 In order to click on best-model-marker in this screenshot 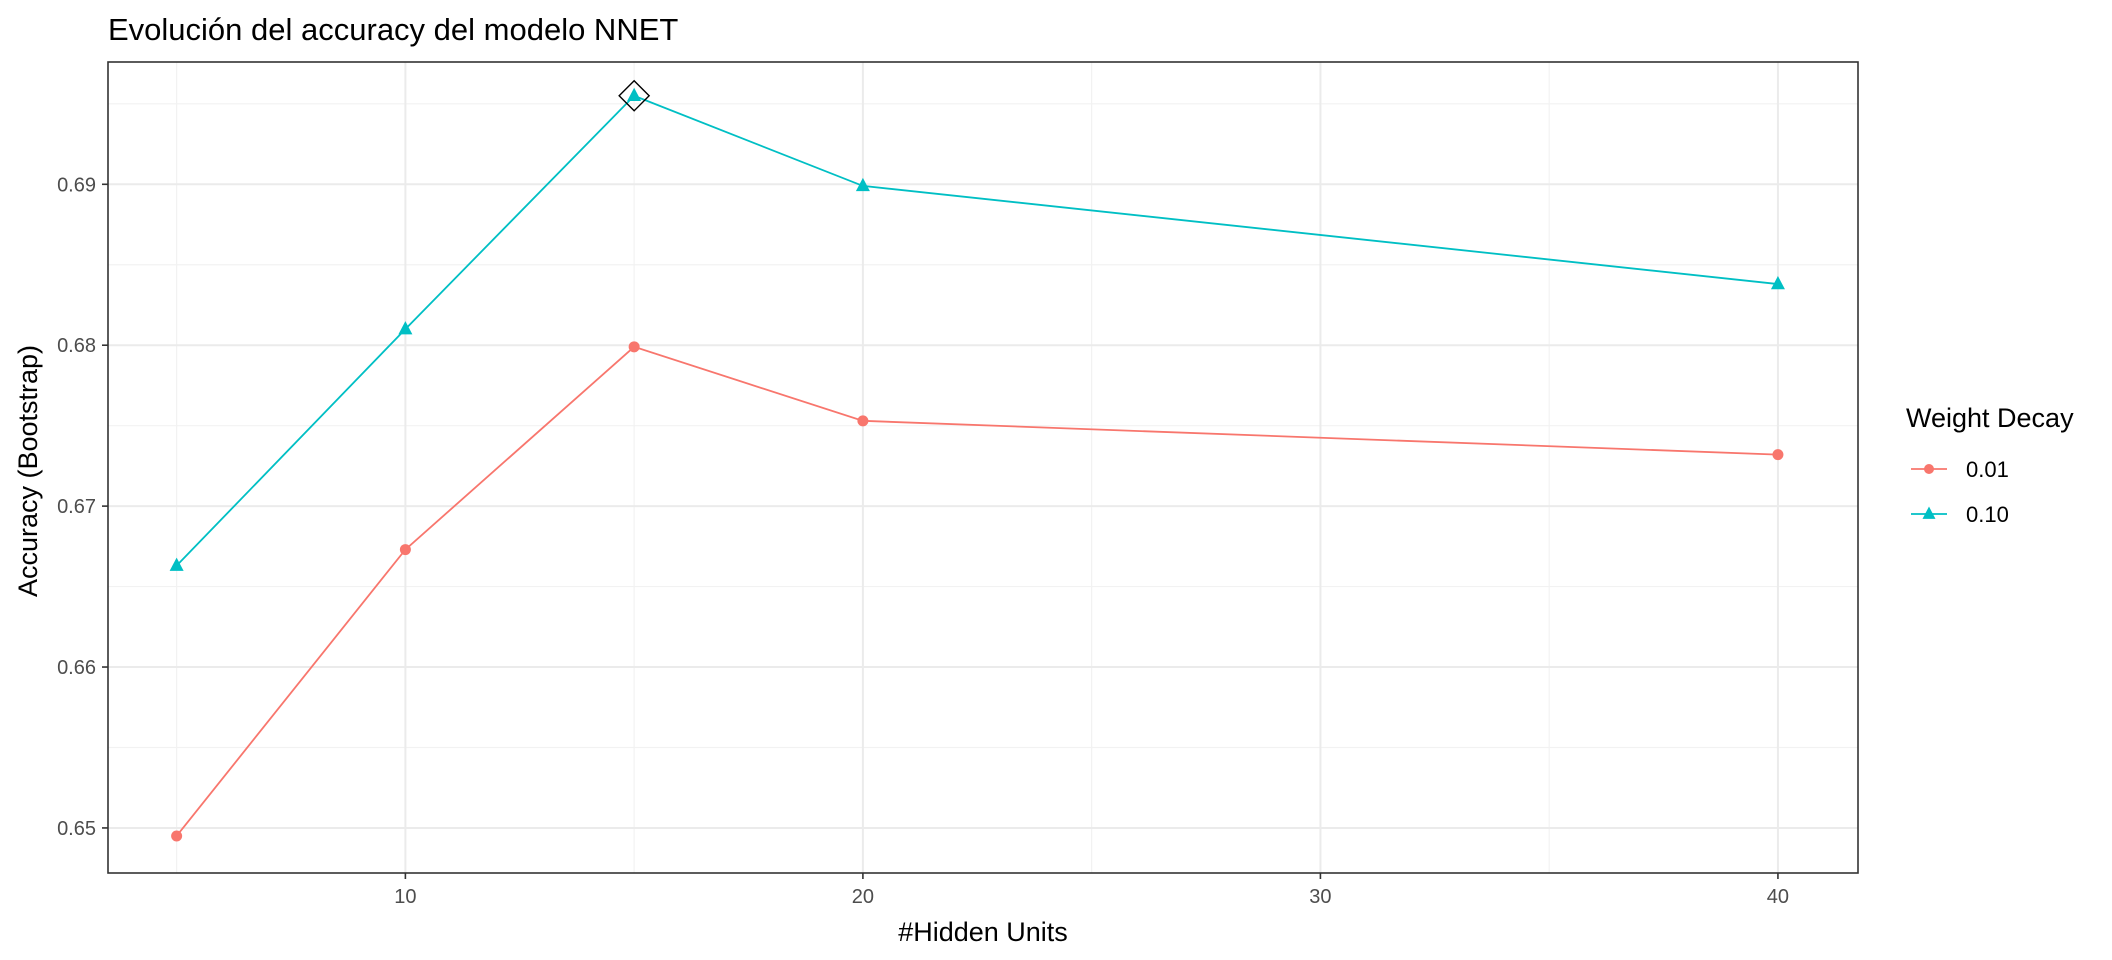, I will do `click(634, 95)`.